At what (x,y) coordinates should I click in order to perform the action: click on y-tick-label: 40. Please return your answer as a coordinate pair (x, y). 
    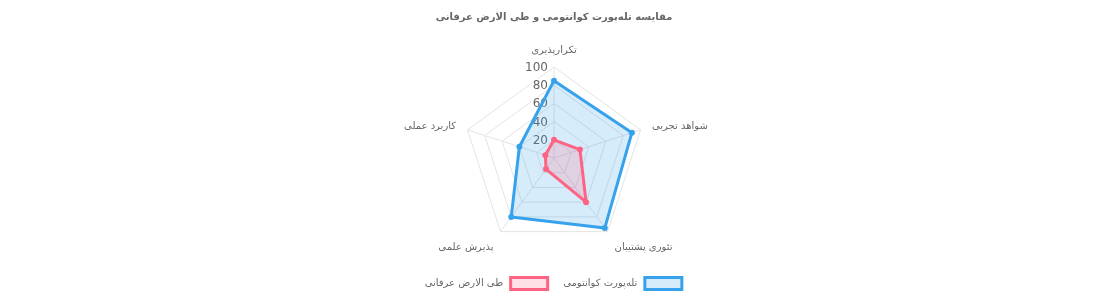
    Looking at the image, I should click on (540, 121).